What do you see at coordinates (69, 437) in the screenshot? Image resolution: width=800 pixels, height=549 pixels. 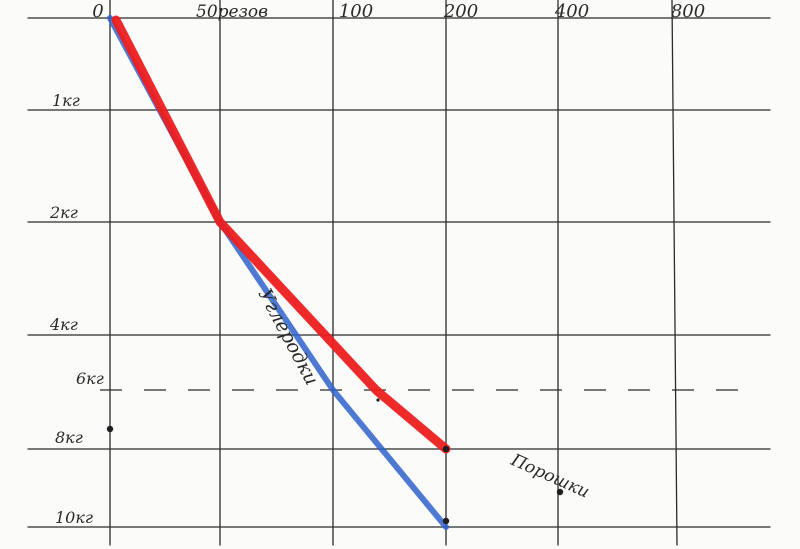 I see `y-tick-label: 8кг` at bounding box center [69, 437].